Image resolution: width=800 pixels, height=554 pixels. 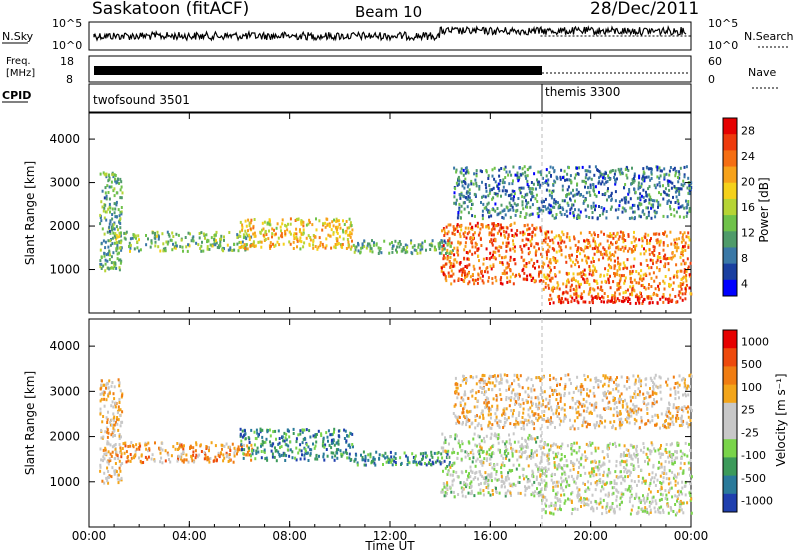 I want to click on power-colorbar-label: Power [dB], so click(x=764, y=209).